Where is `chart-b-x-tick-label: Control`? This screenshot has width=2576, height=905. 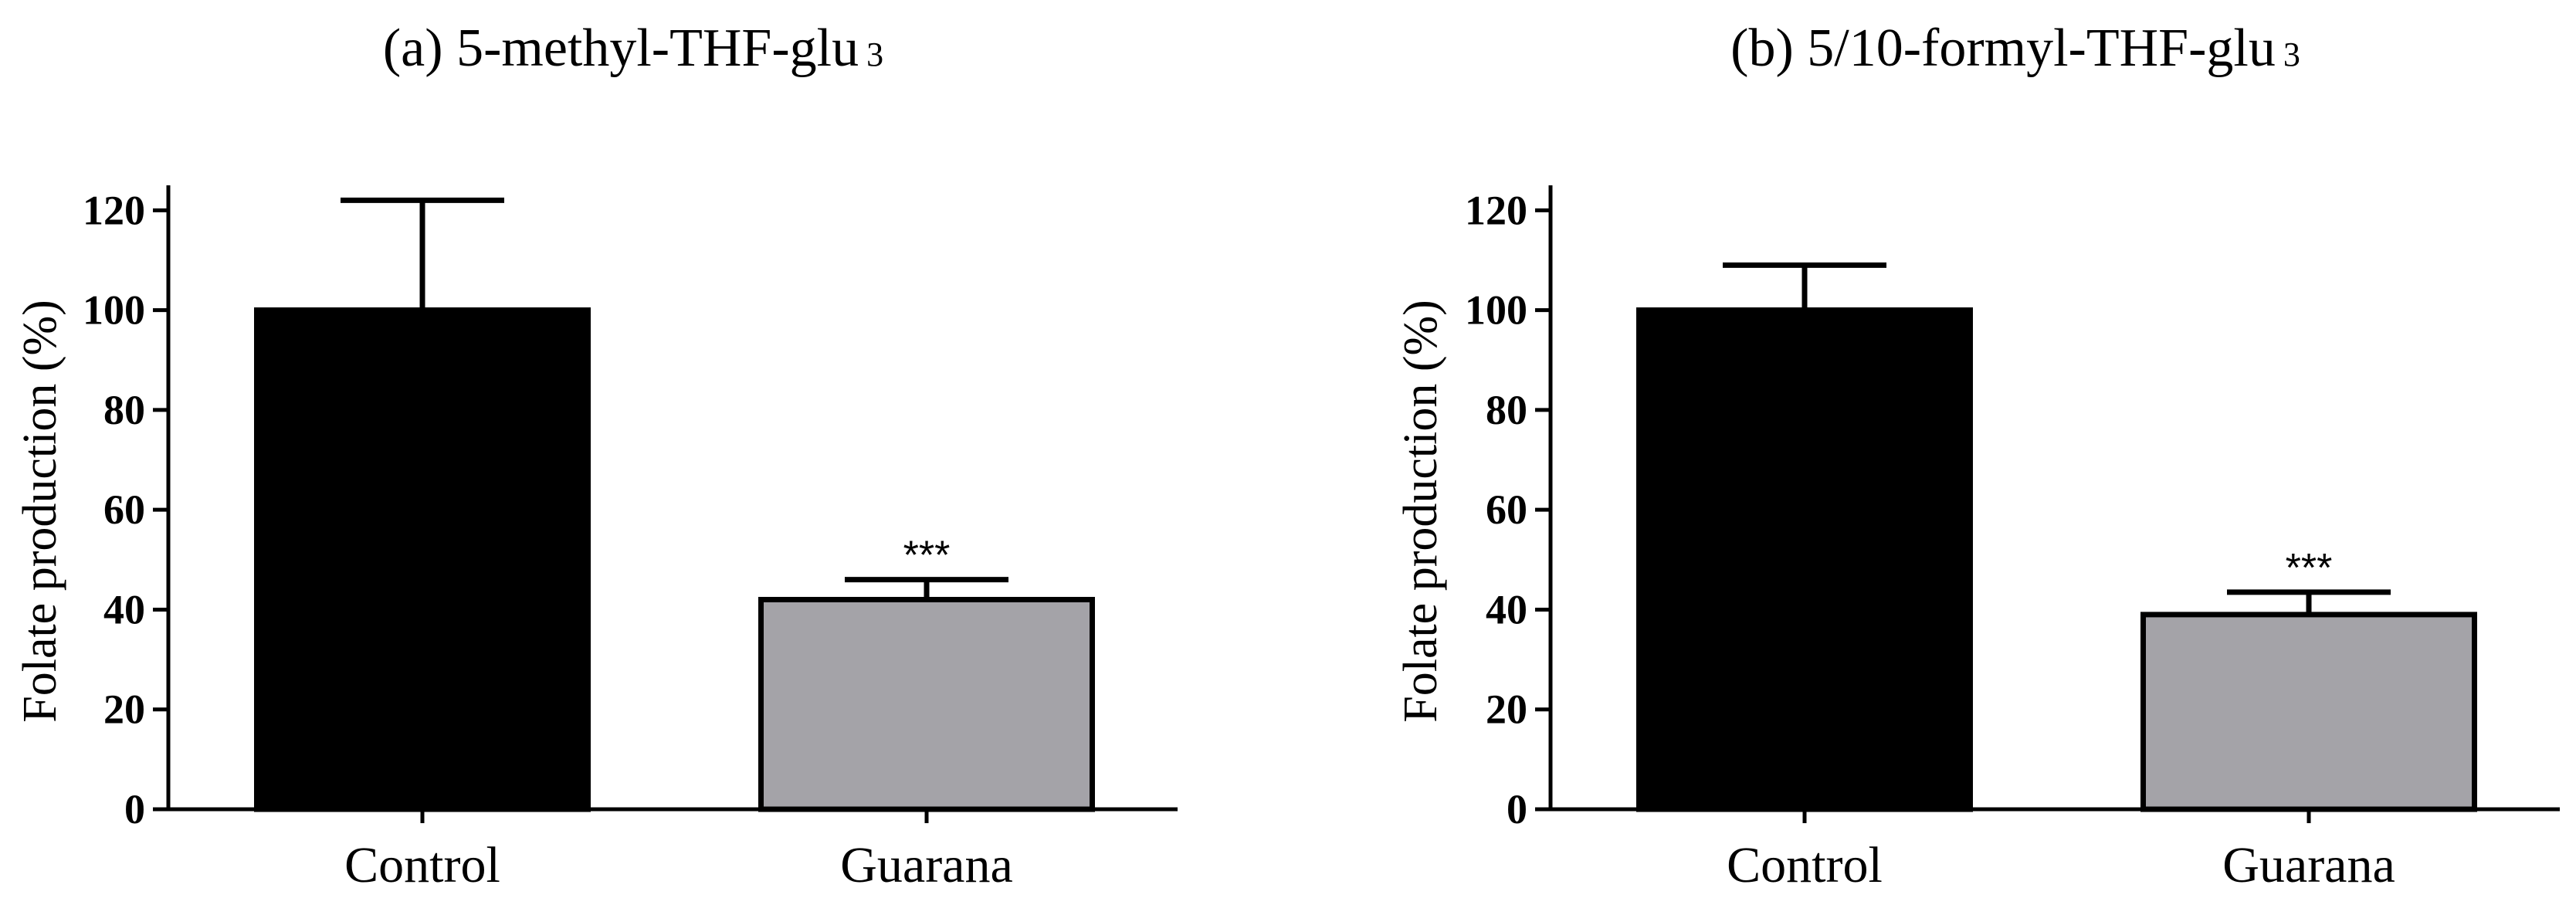
chart-b-x-tick-label: Control is located at coordinates (1805, 865).